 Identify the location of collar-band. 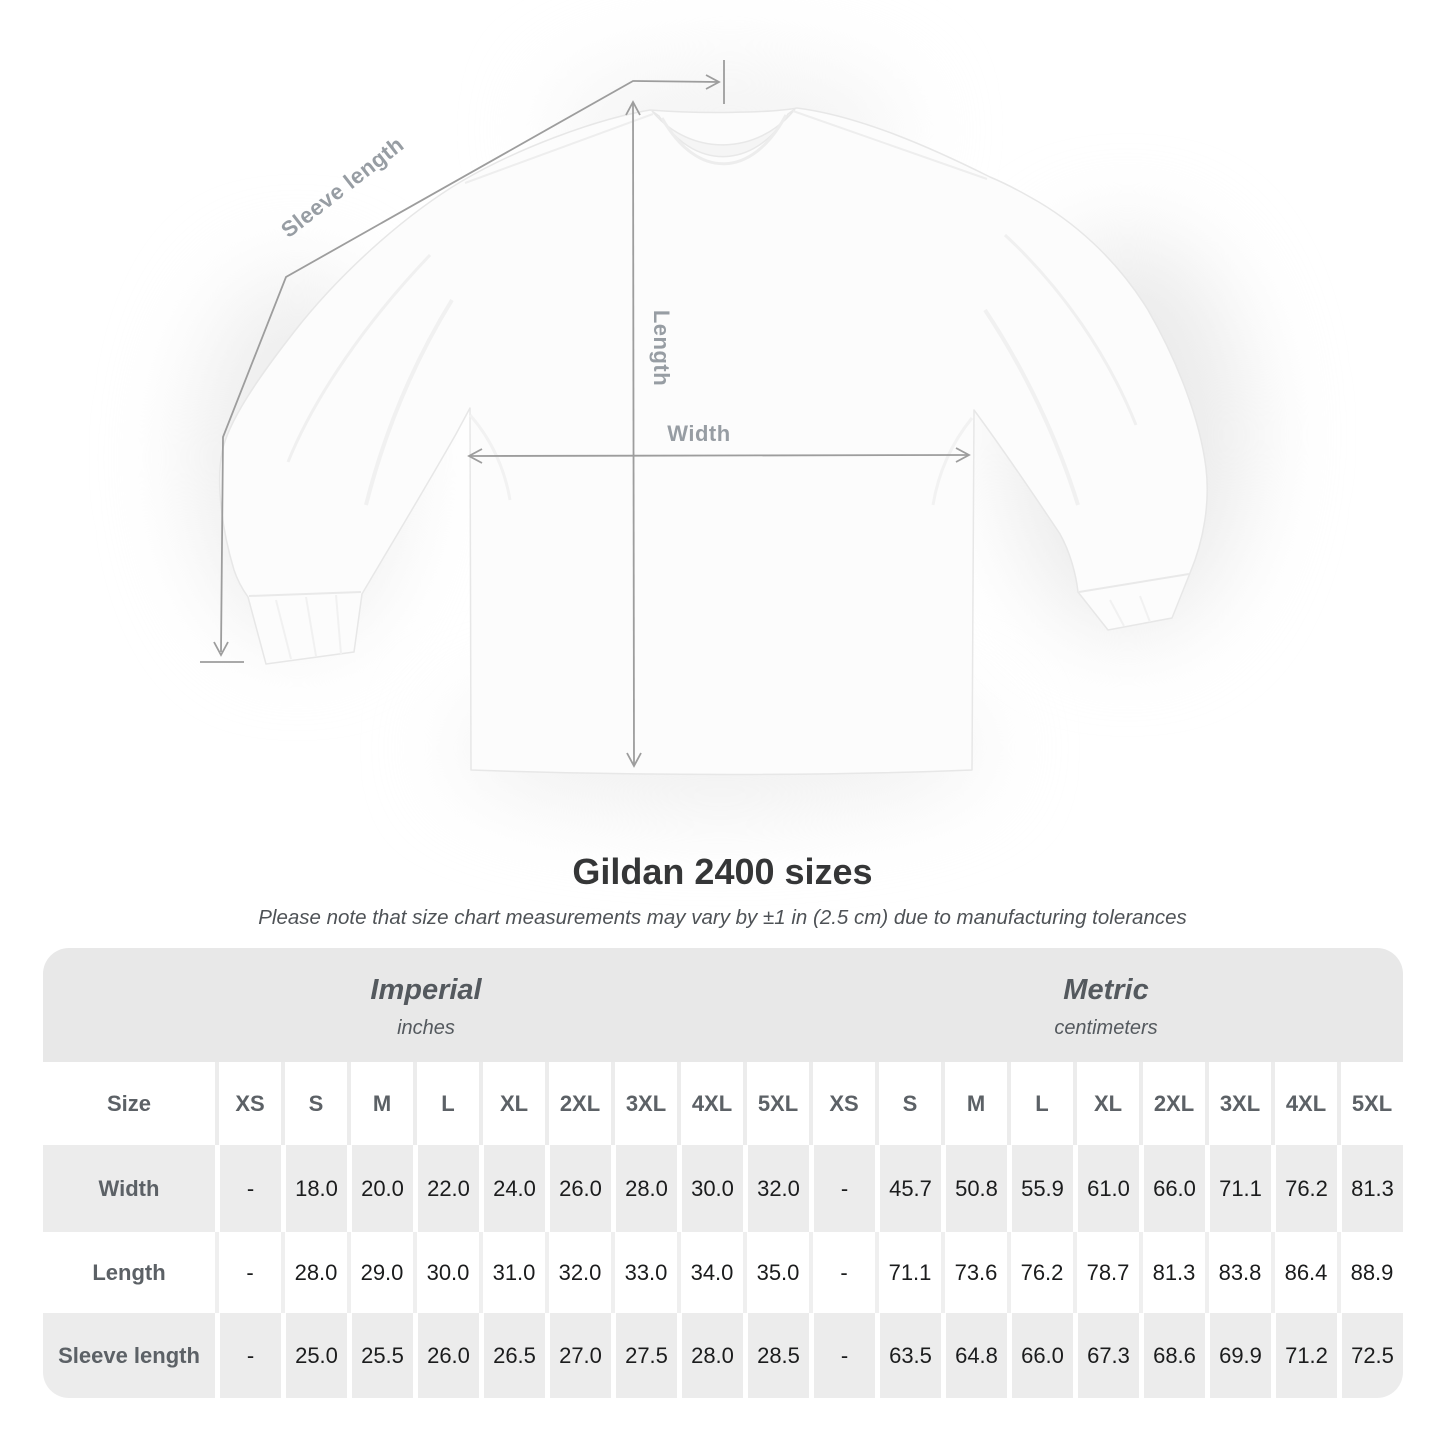
(723, 133).